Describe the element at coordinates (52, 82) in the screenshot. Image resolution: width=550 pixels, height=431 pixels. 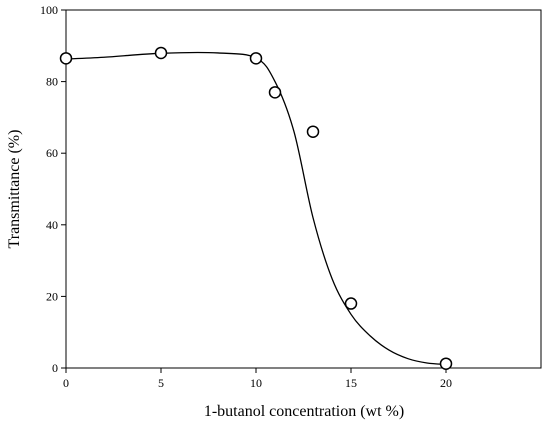
I see `y-tick-label: 80` at that location.